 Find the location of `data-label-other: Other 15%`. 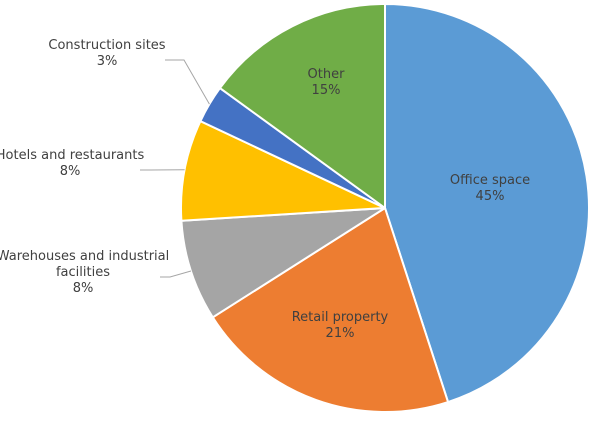

data-label-other: Other 15% is located at coordinates (327, 82).